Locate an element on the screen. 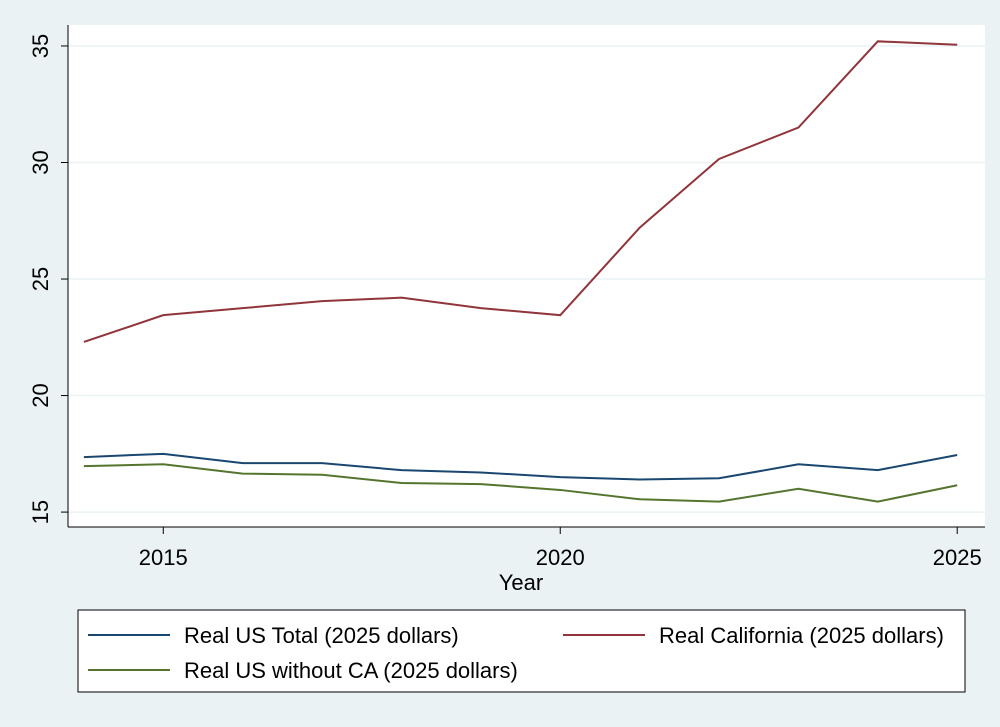 The width and height of the screenshot is (1000, 727). x-tick-label: 2020 is located at coordinates (560, 557).